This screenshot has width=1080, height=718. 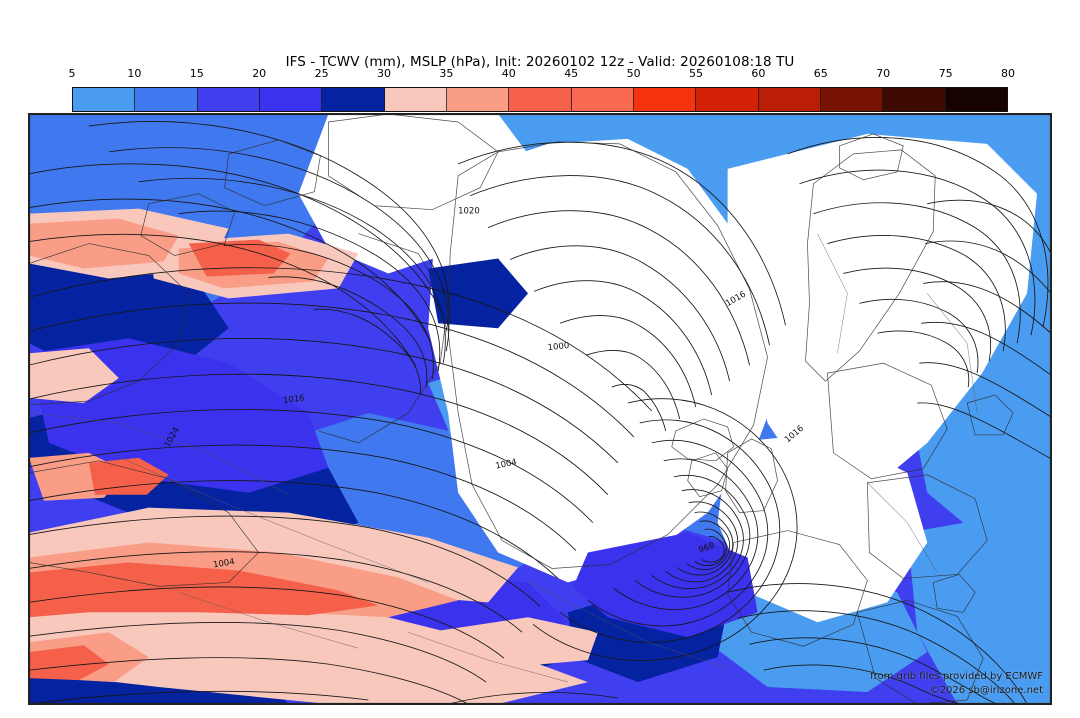 What do you see at coordinates (696, 73) in the screenshot?
I see `colorbar-tick-55: 55` at bounding box center [696, 73].